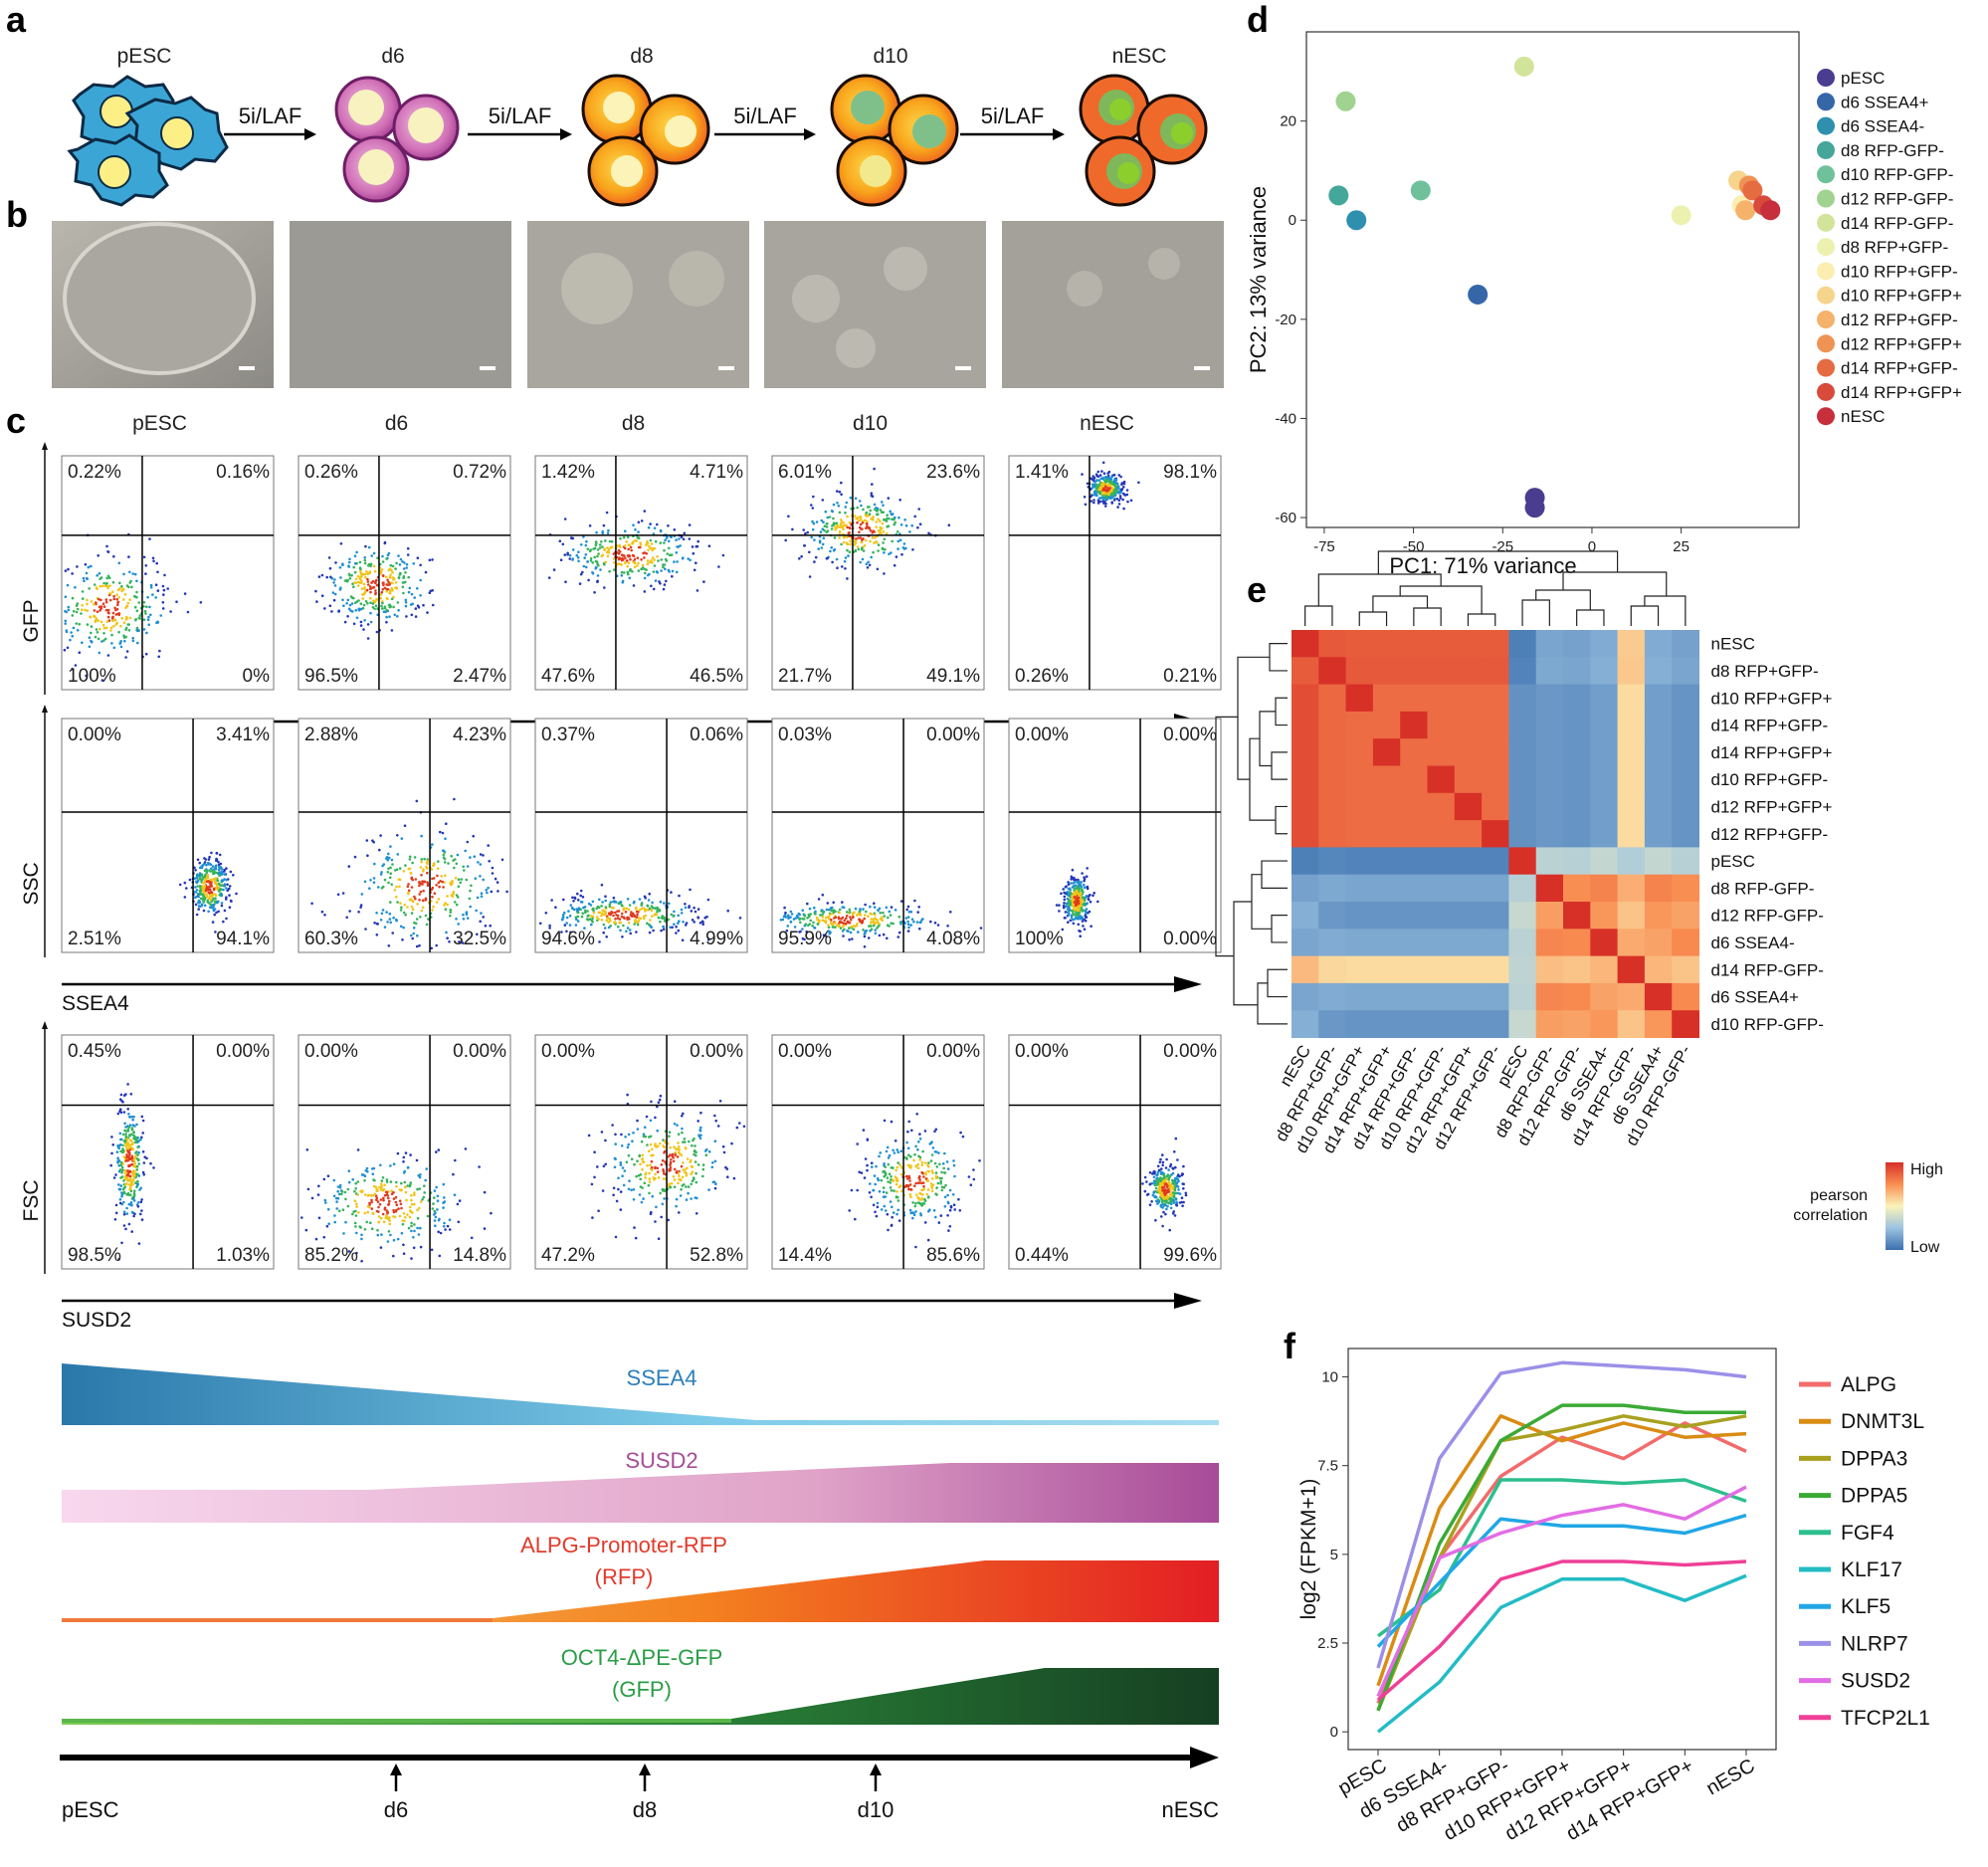 Image resolution: width=1988 pixels, height=1867 pixels. Describe the element at coordinates (96, 1320) in the screenshot. I see `x-axis-label: SUSD2` at that location.